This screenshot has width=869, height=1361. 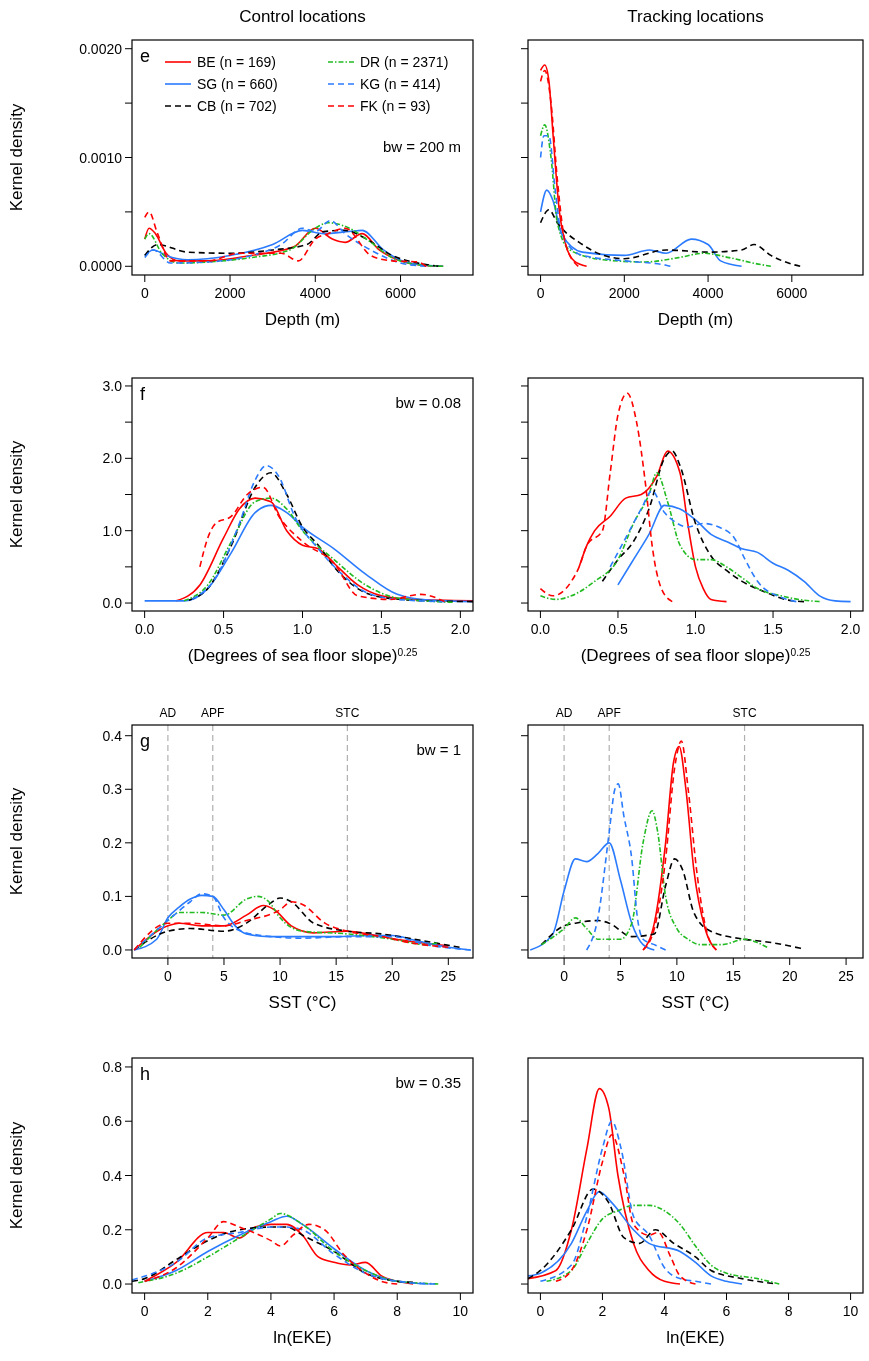 What do you see at coordinates (101, 266) in the screenshot?
I see `y-tick-label: 0.0000` at bounding box center [101, 266].